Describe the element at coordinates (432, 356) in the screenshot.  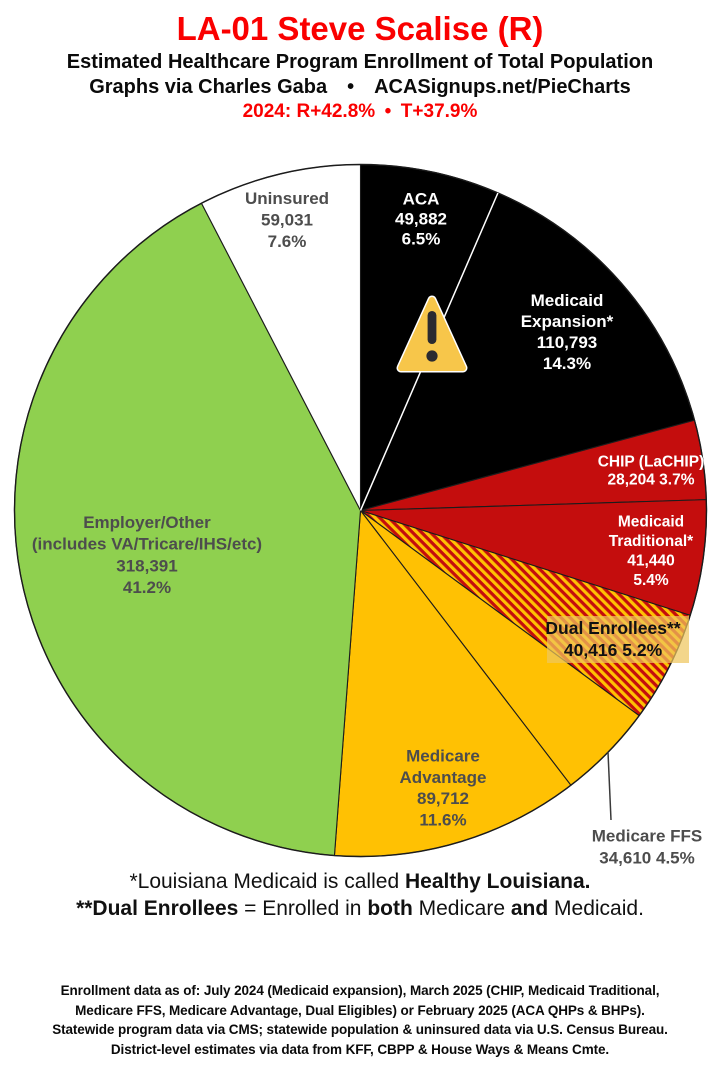
I see `warning-exclamation-dot` at that location.